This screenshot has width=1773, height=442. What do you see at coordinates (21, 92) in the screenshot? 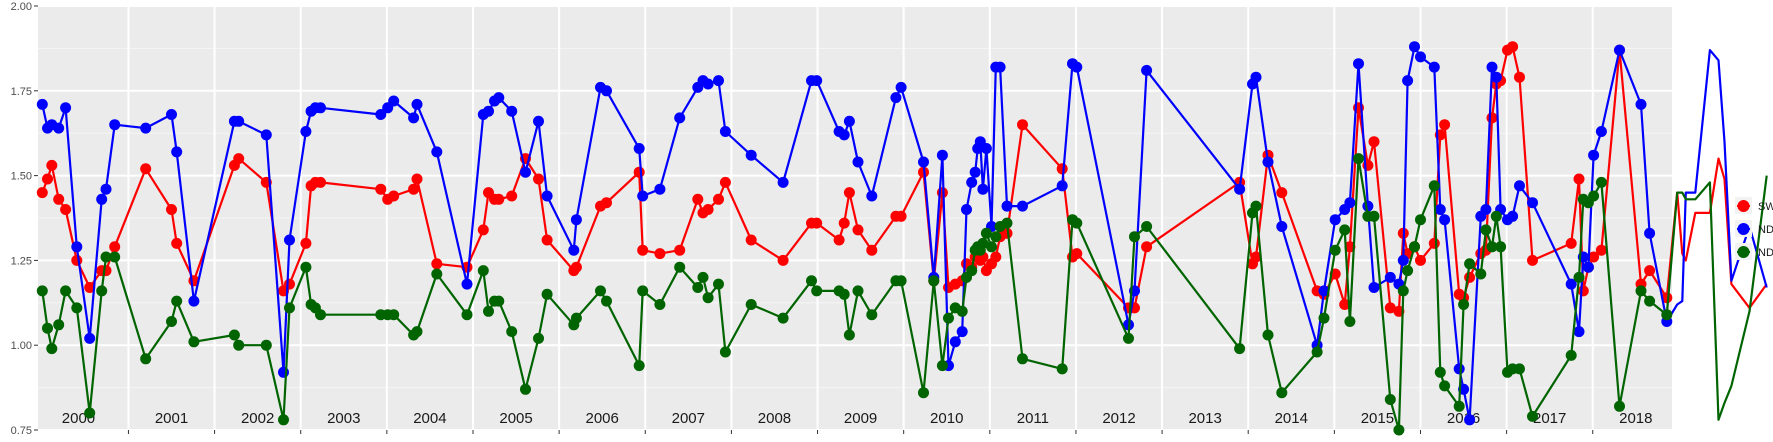
I see `y-tick-label: 1.75` at bounding box center [21, 92].